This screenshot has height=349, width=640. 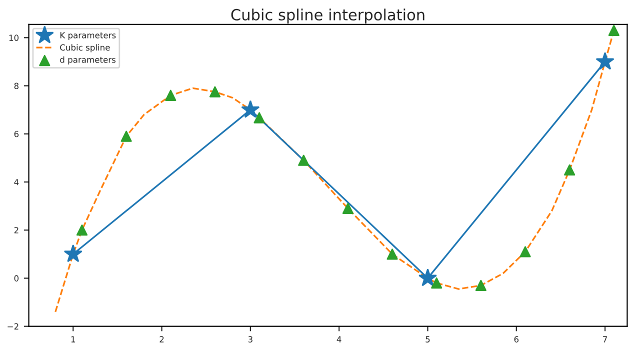 What do you see at coordinates (16, 182) in the screenshot?
I see `y-tick-label: 4` at bounding box center [16, 182].